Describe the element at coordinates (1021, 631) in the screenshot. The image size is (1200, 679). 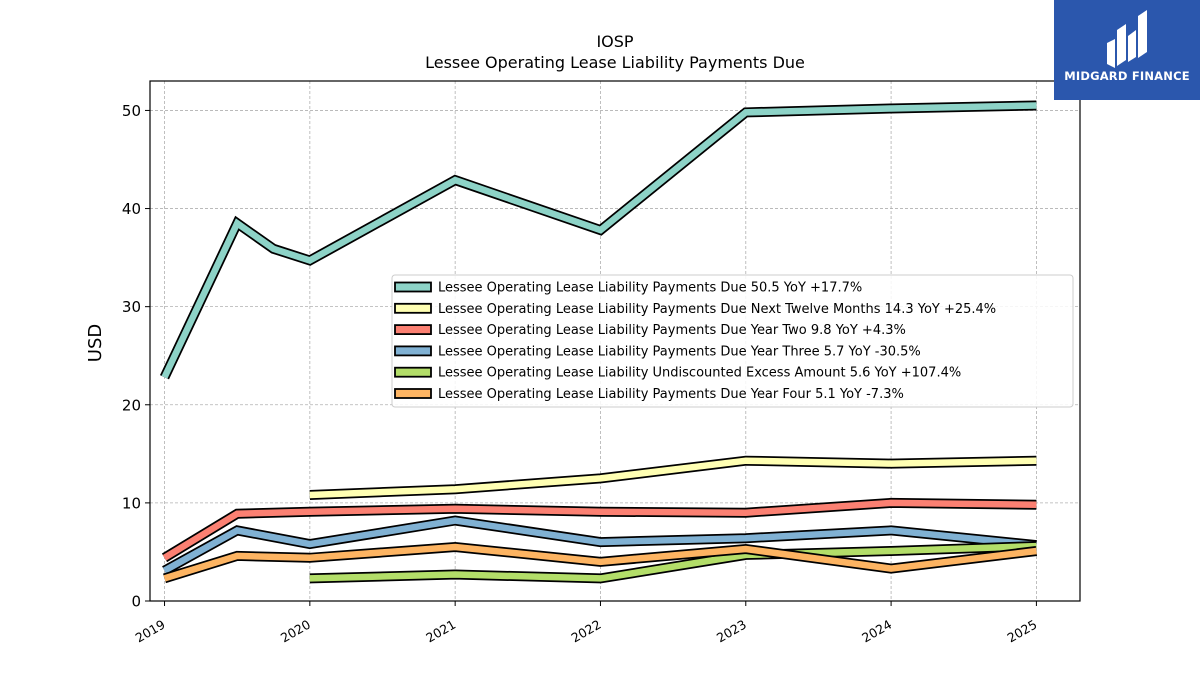
I see `x-tick-label: 2025` at that location.